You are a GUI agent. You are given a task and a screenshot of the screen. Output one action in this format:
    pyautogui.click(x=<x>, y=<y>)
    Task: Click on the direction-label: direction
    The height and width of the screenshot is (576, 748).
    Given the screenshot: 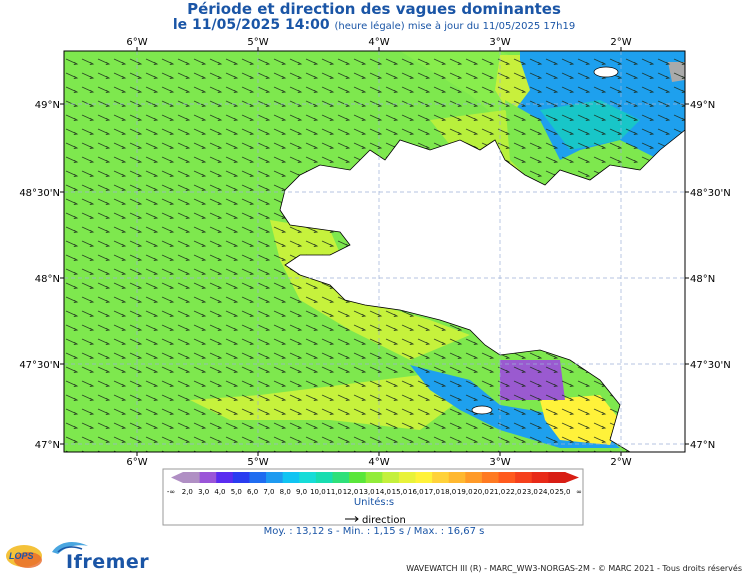 What is the action you would take?
    pyautogui.click(x=384, y=520)
    